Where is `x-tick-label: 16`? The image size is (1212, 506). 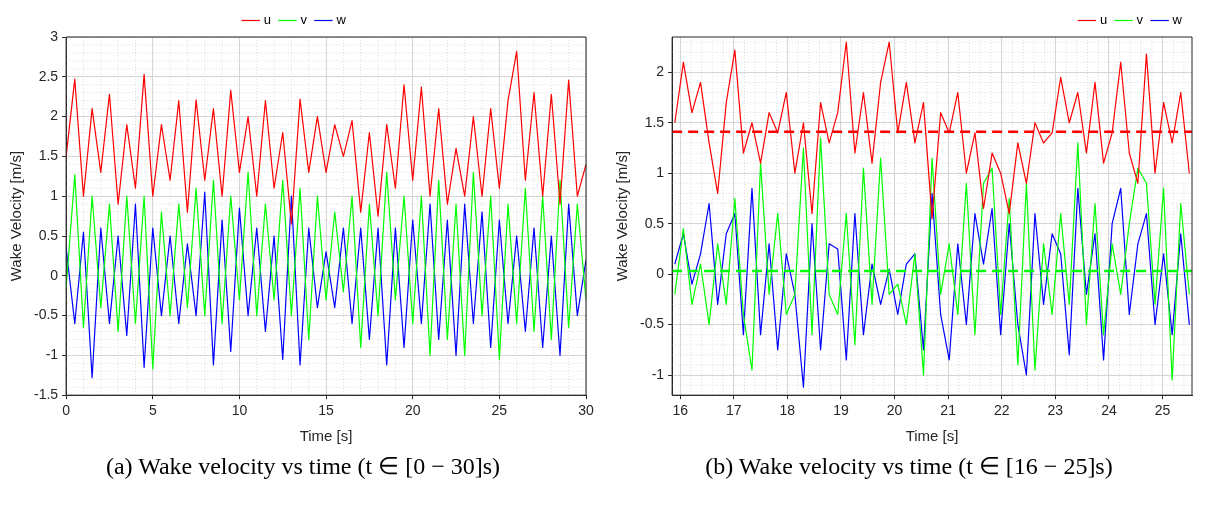 x-tick-label: 16 is located at coordinates (680, 410).